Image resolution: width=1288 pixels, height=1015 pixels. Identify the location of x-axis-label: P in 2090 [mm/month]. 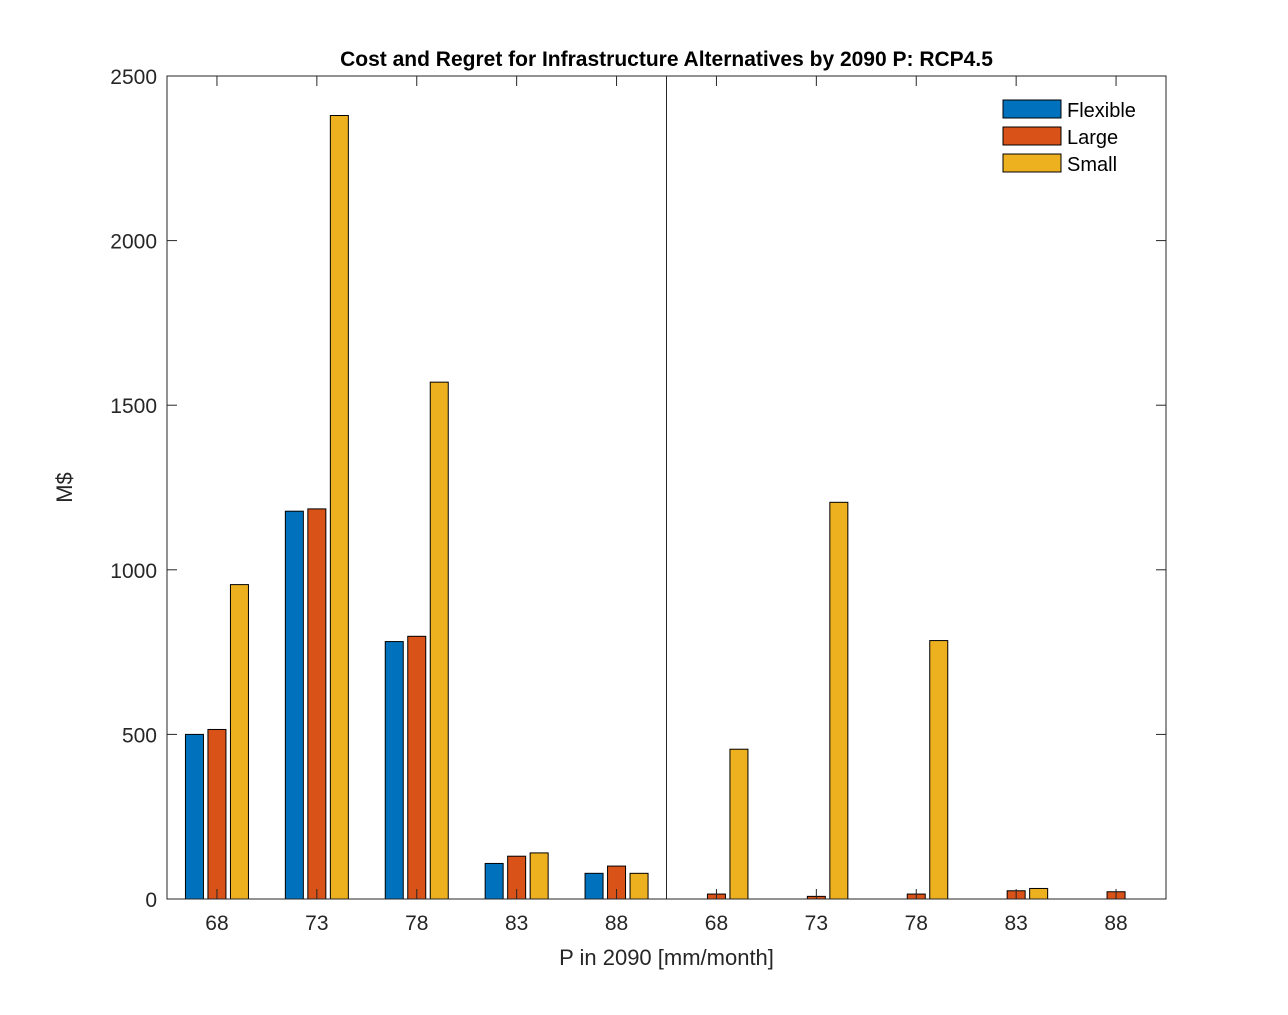
(666, 957).